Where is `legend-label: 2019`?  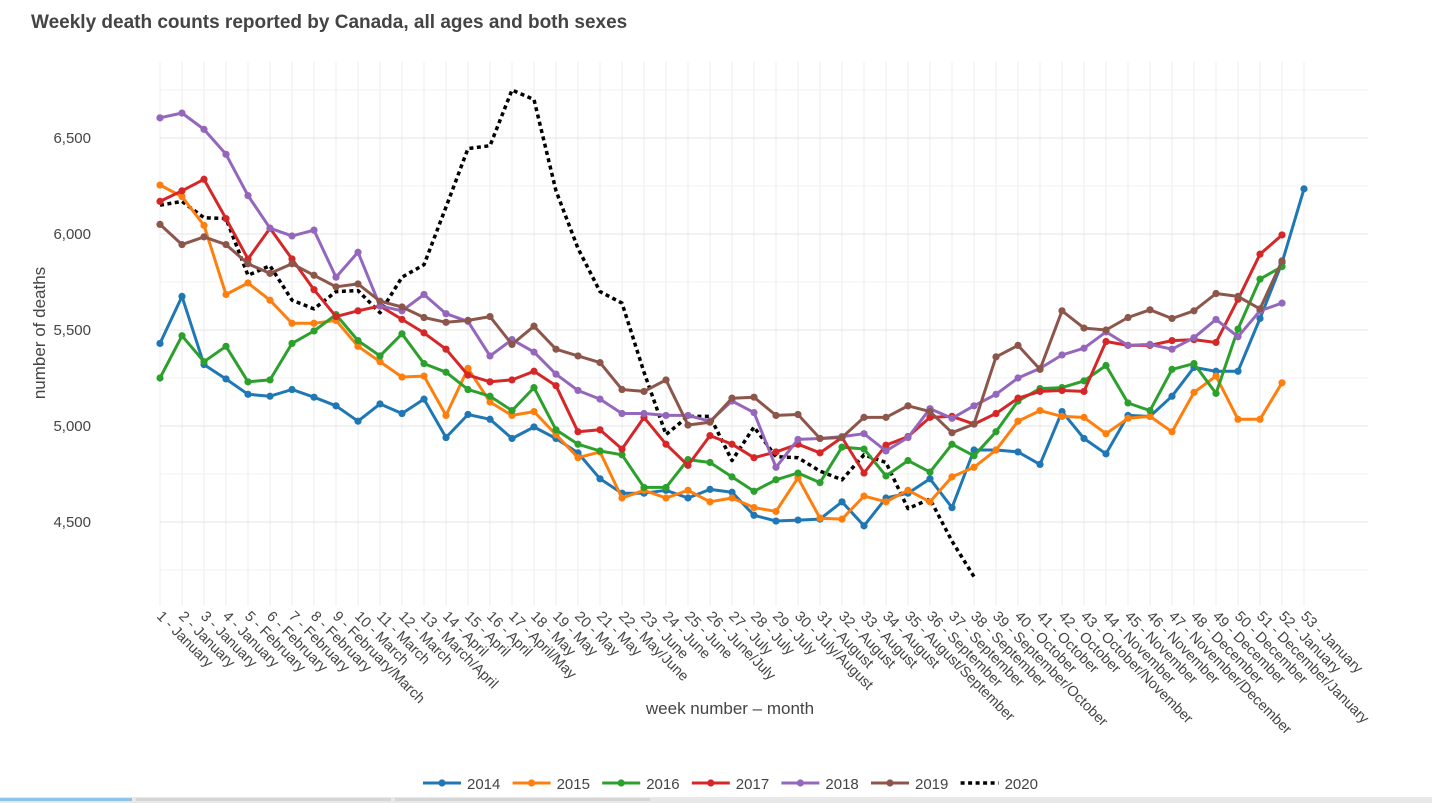 legend-label: 2019 is located at coordinates (931, 784).